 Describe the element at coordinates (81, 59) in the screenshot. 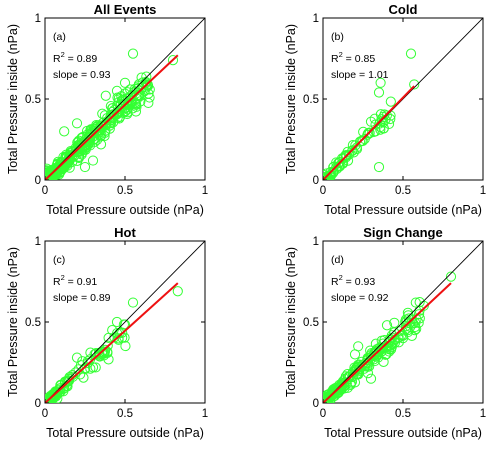

I see `r-squared-value: = 0.89` at that location.